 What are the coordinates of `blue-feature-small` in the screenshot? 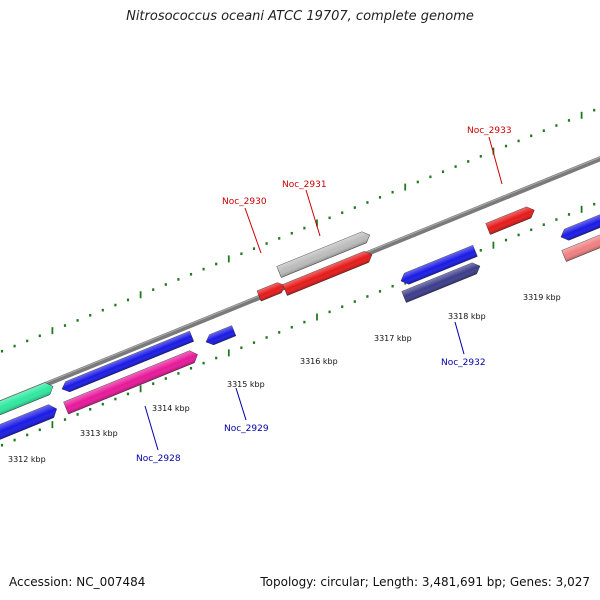 It's located at (220, 336).